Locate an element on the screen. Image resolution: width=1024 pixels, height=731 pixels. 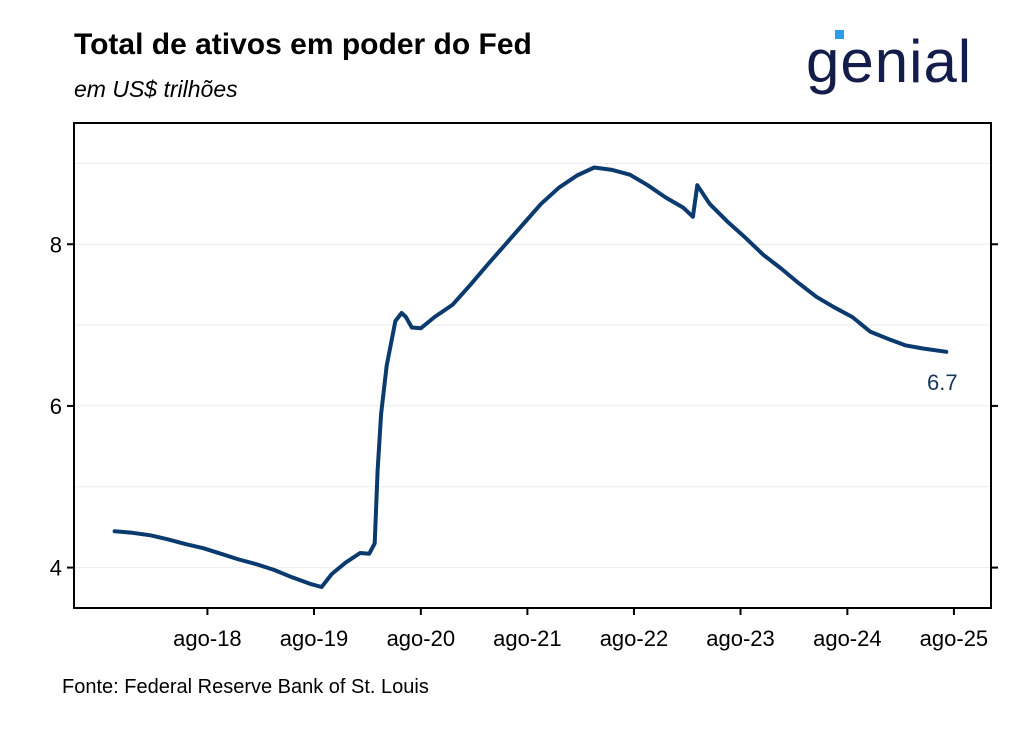
logo-text: genial is located at coordinates (889, 61).